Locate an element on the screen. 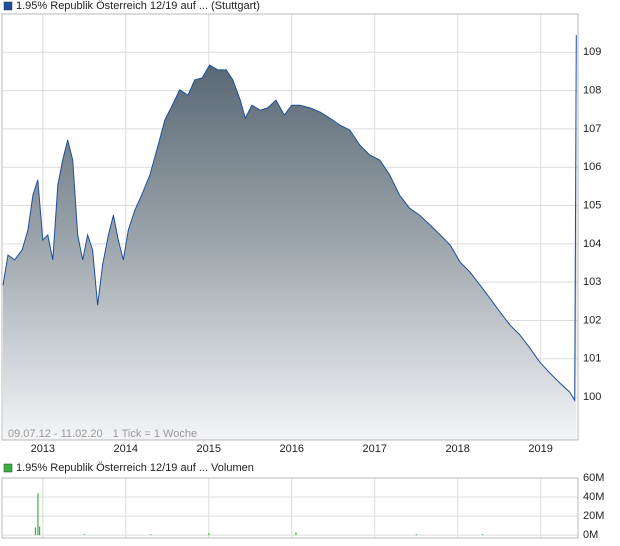 The width and height of the screenshot is (620, 546). y-tick-label: 0M is located at coordinates (590, 535).